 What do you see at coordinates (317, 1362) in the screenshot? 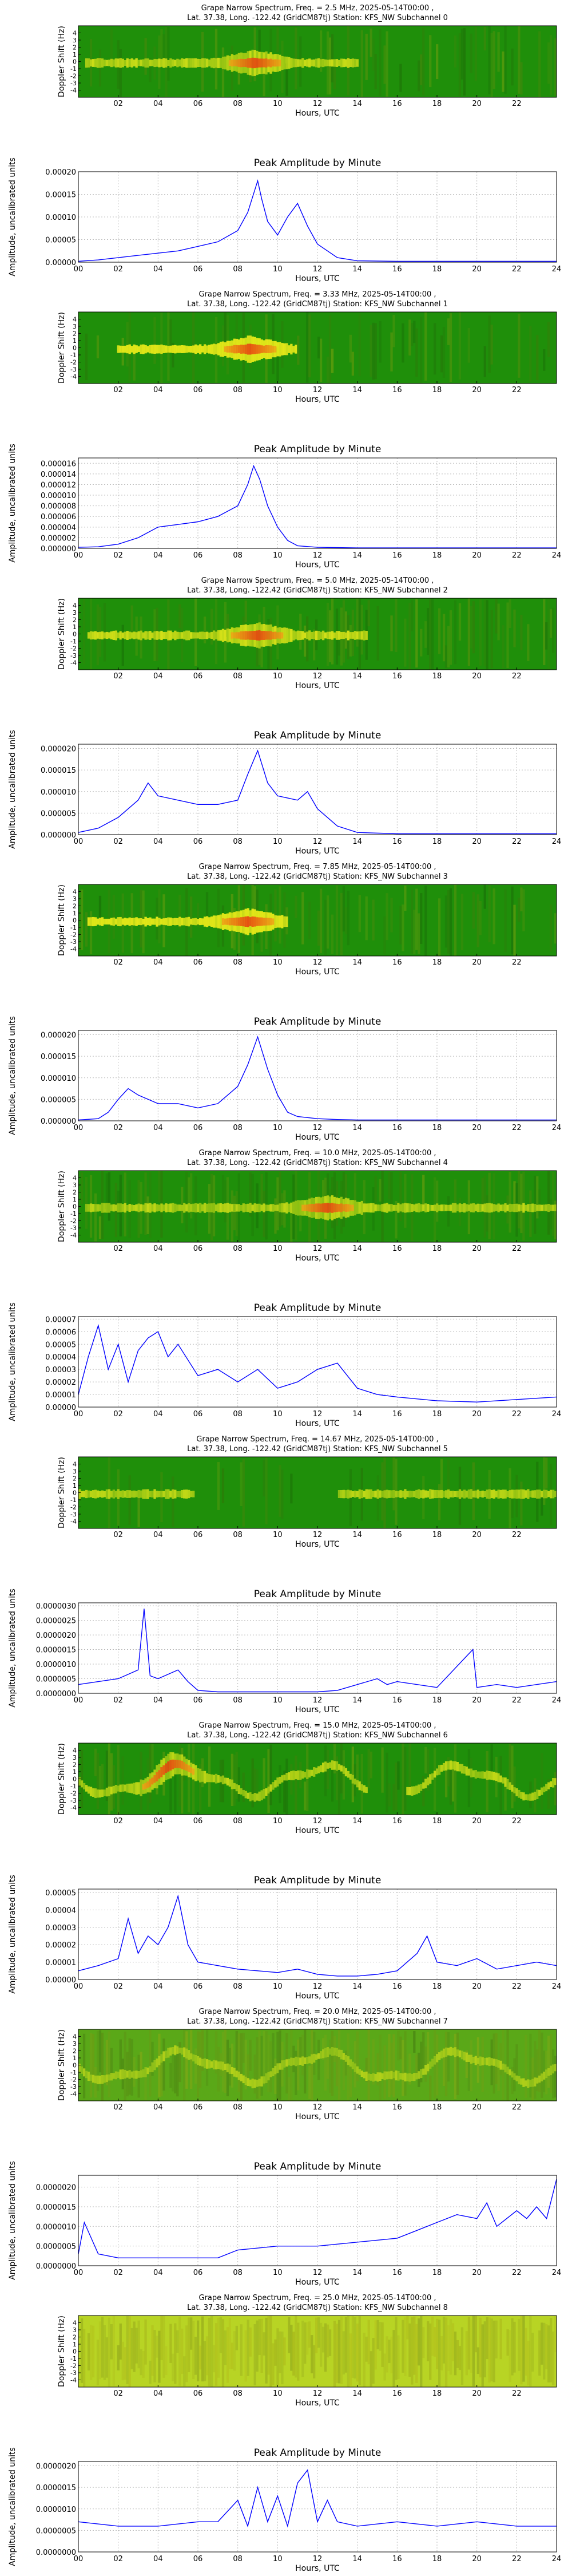
I see `amplitude-series-line` at bounding box center [317, 1362].